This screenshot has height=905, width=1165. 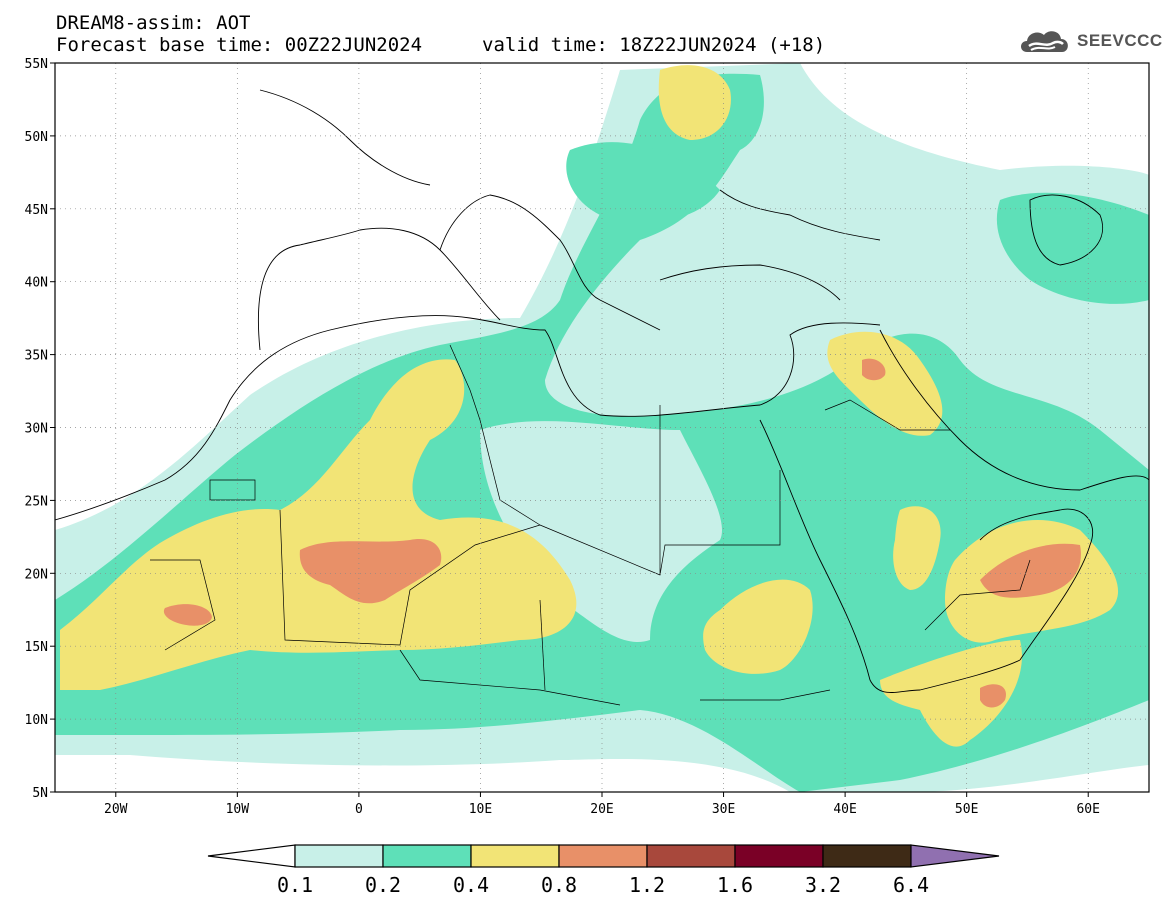 What do you see at coordinates (383, 885) in the screenshot?
I see `colorbar-label: 0.2` at bounding box center [383, 885].